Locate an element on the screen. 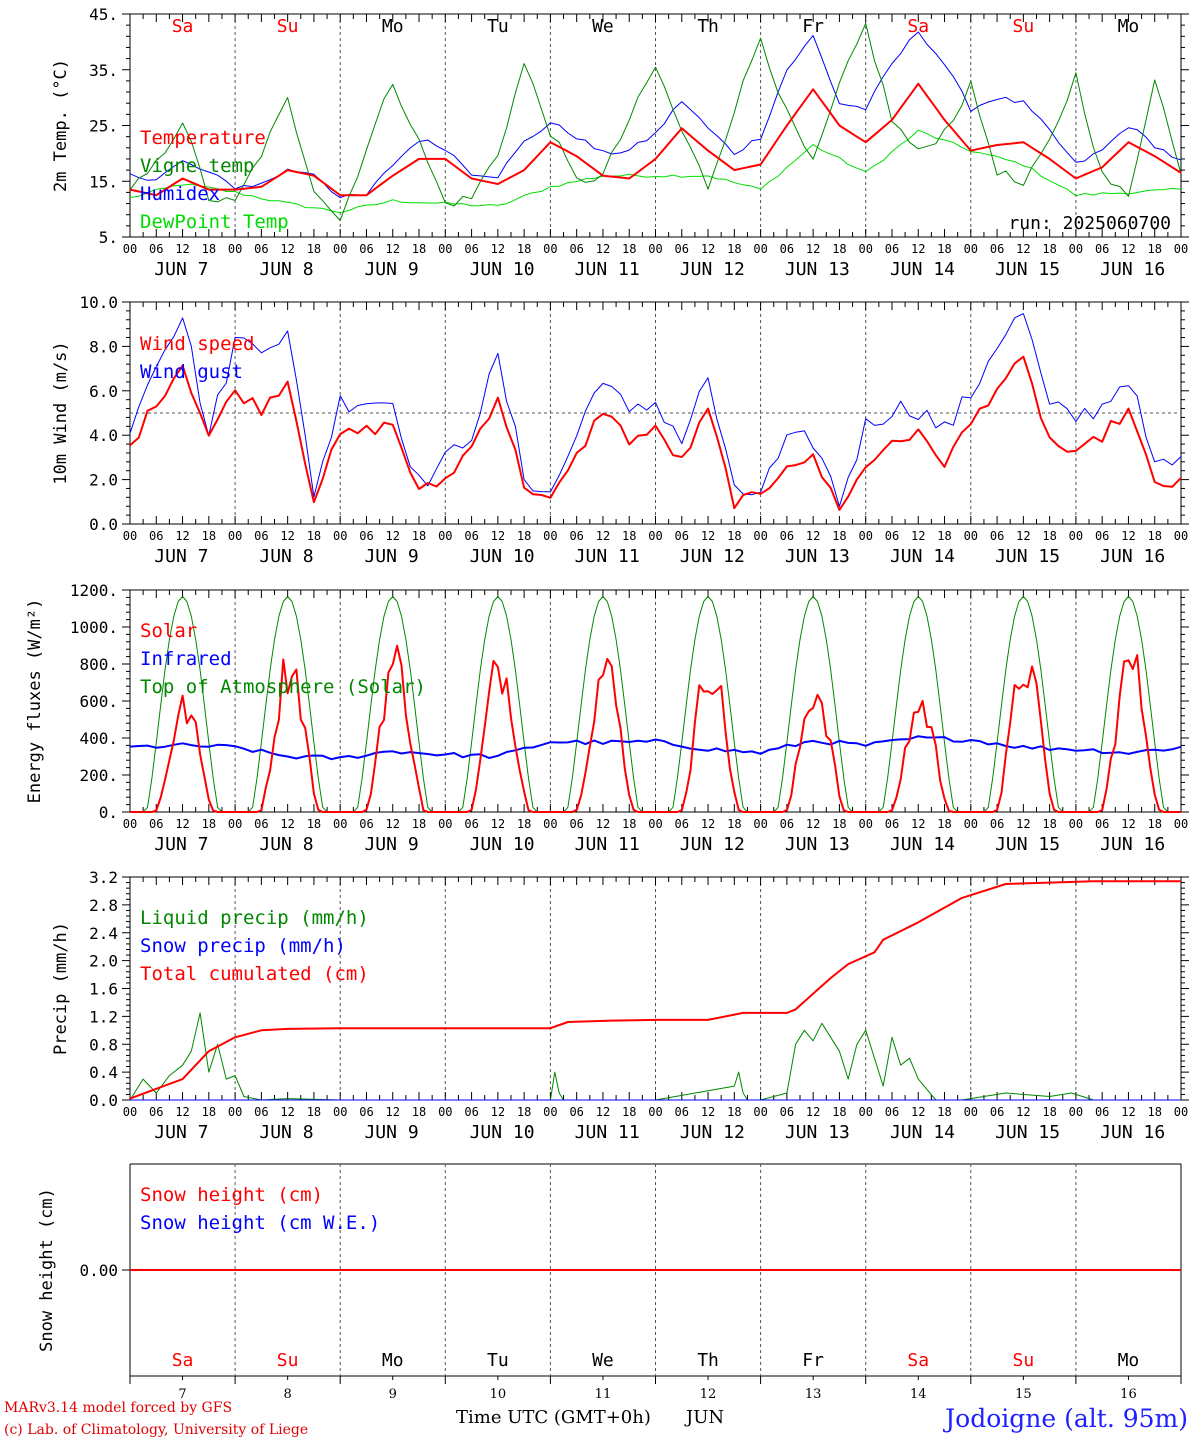 This screenshot has height=1440, width=1194. y-tick-label: 2.0 is located at coordinates (103, 961).